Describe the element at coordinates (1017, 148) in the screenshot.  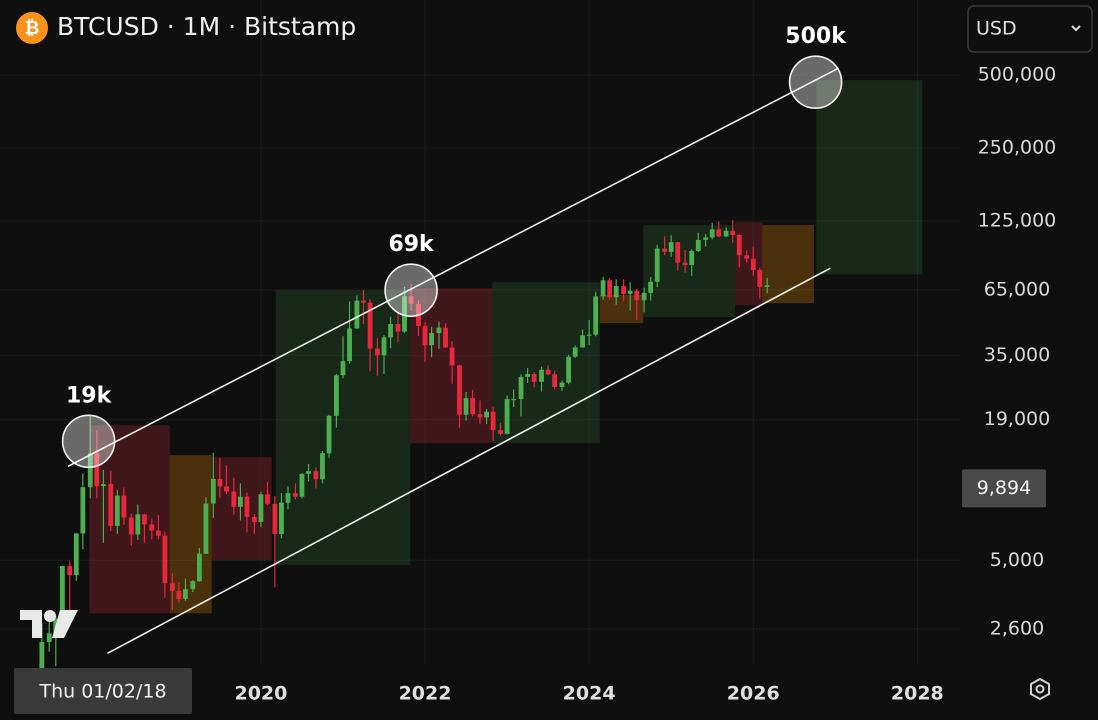
I see `y-tick-label: 250,000` at that location.